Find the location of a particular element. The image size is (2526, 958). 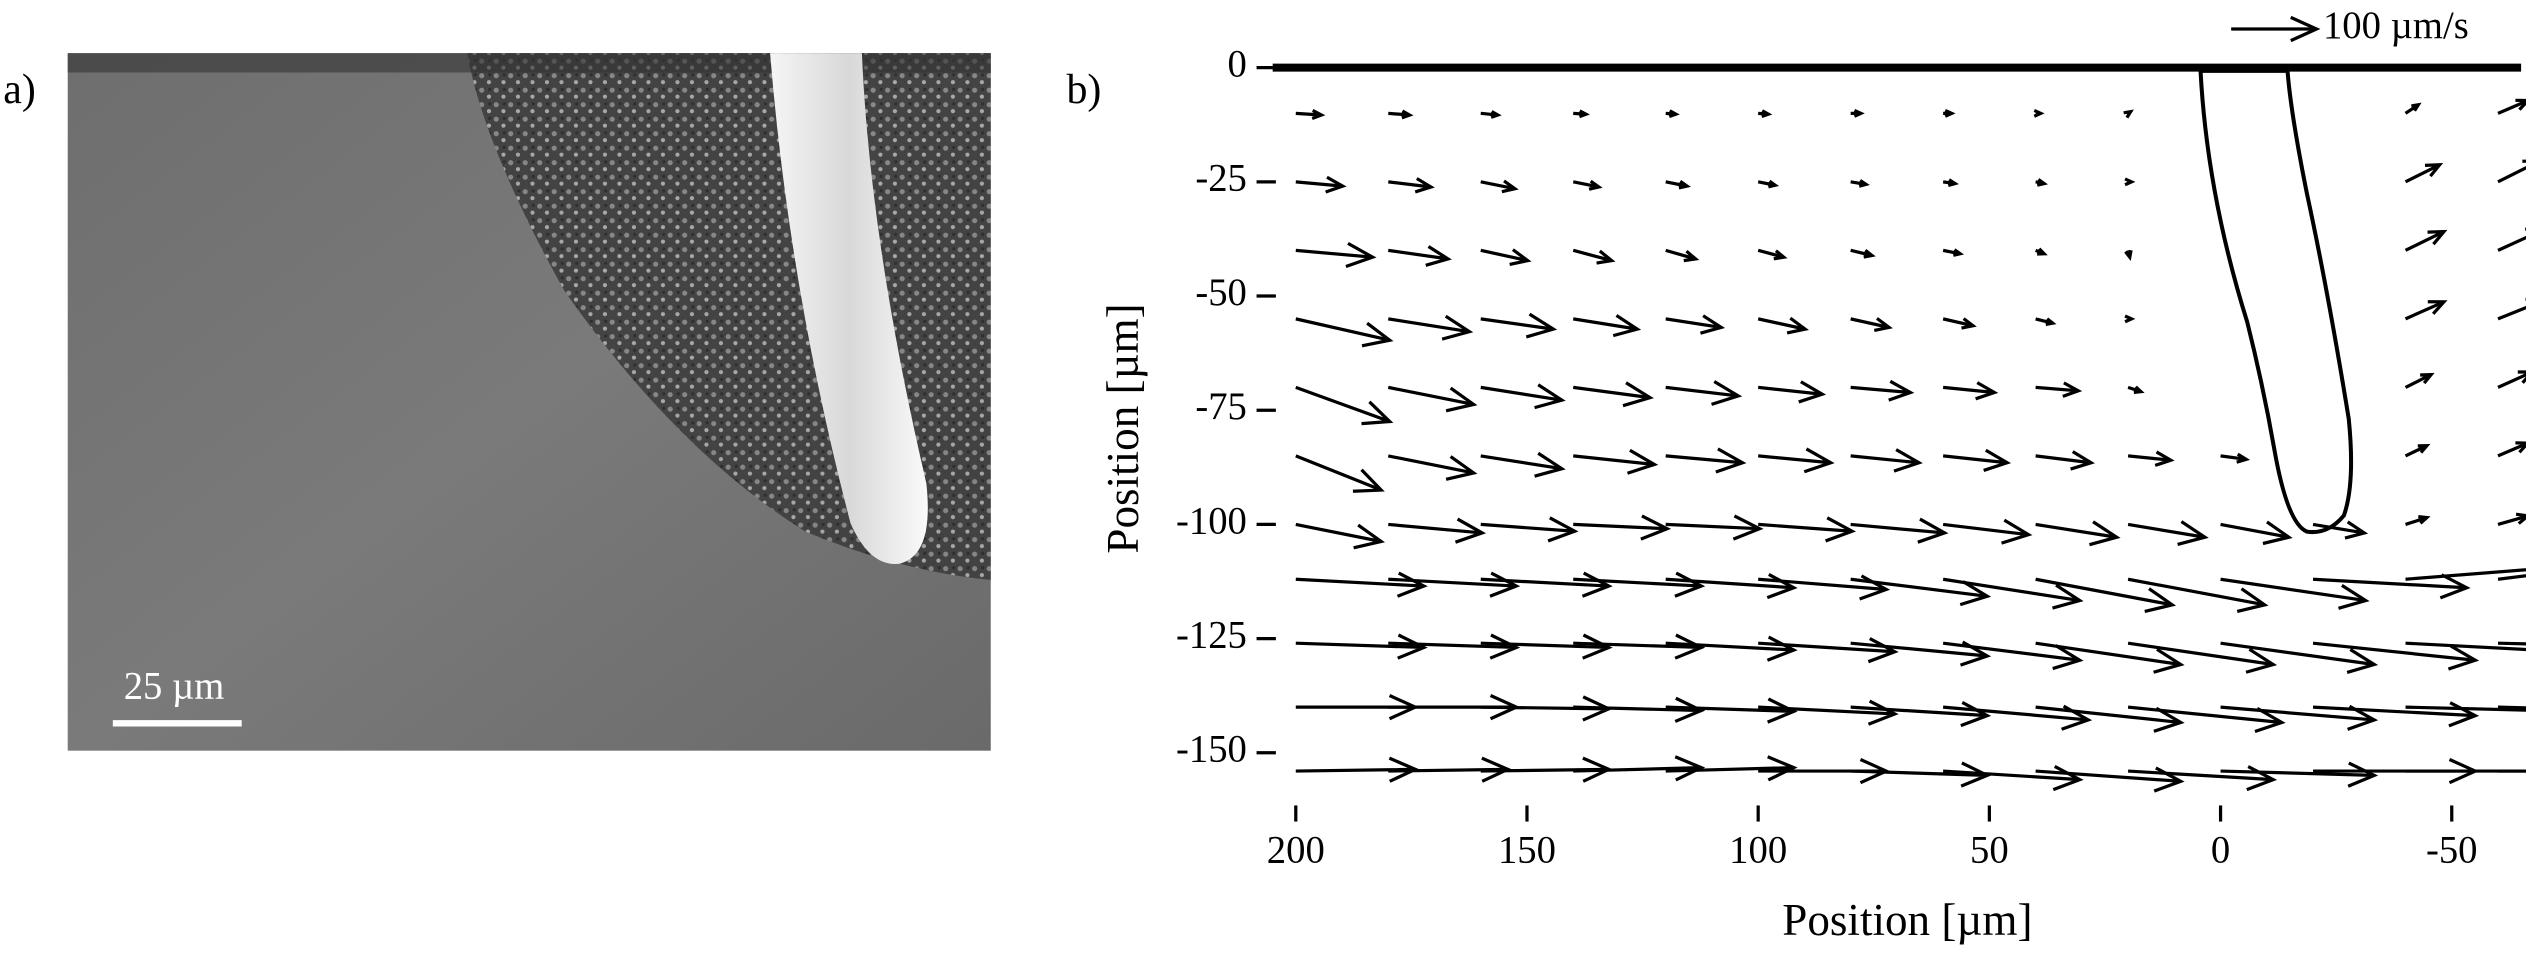

y-axis-label: Position [µm] is located at coordinates (1123, 428).